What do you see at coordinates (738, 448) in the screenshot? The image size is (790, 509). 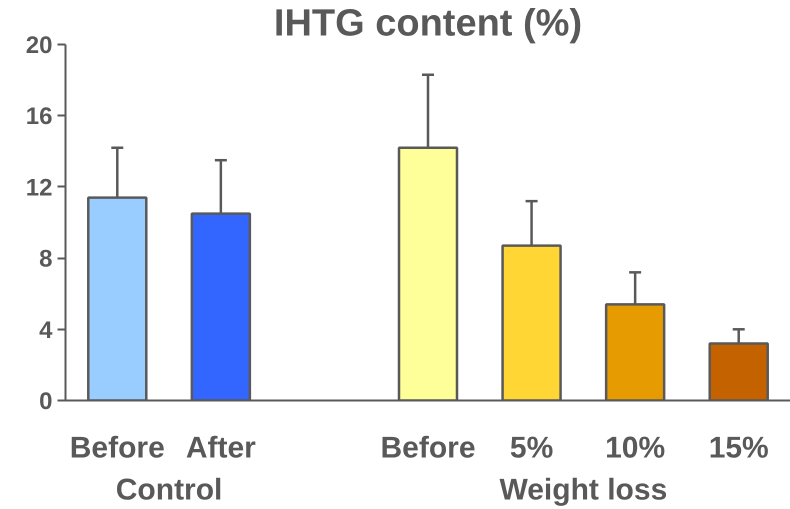 I see `x-tick-label: 15%` at bounding box center [738, 448].